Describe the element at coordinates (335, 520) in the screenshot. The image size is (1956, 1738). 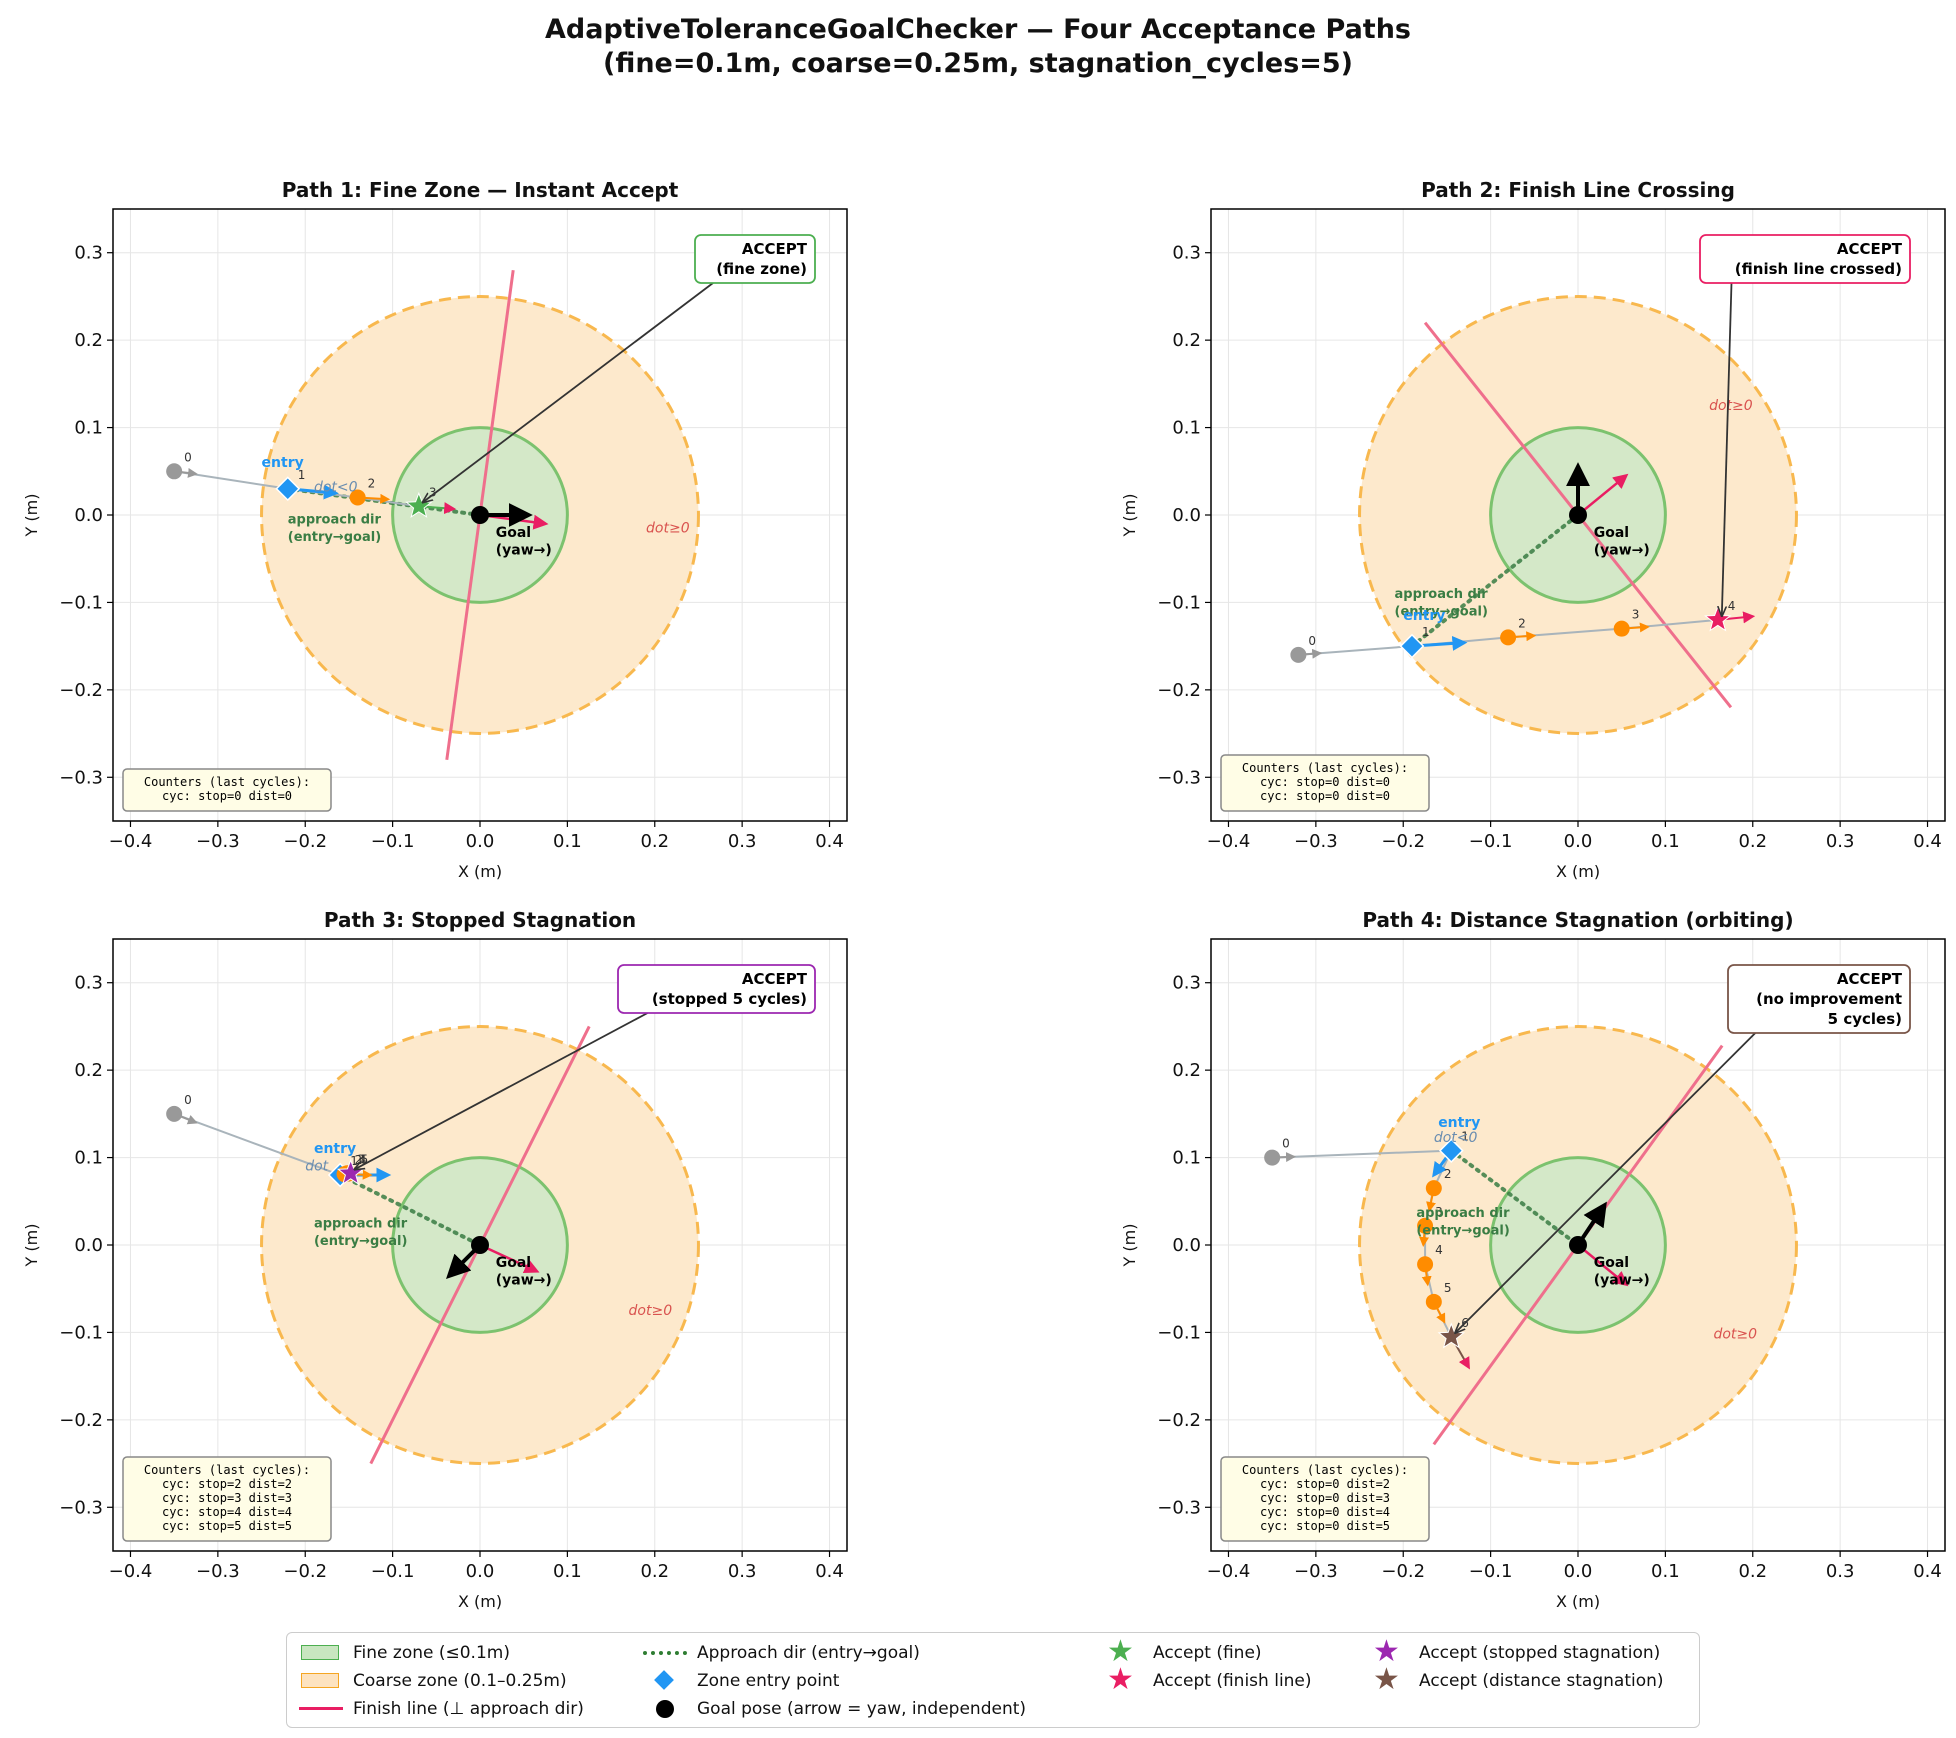
I see `approach-dir-label: approach dir` at that location.